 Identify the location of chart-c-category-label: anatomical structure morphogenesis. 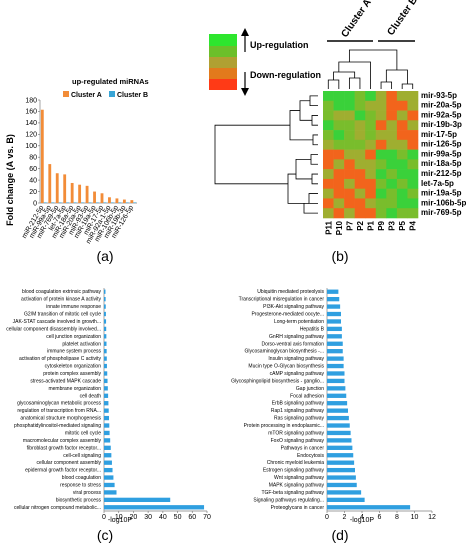
(60, 419).